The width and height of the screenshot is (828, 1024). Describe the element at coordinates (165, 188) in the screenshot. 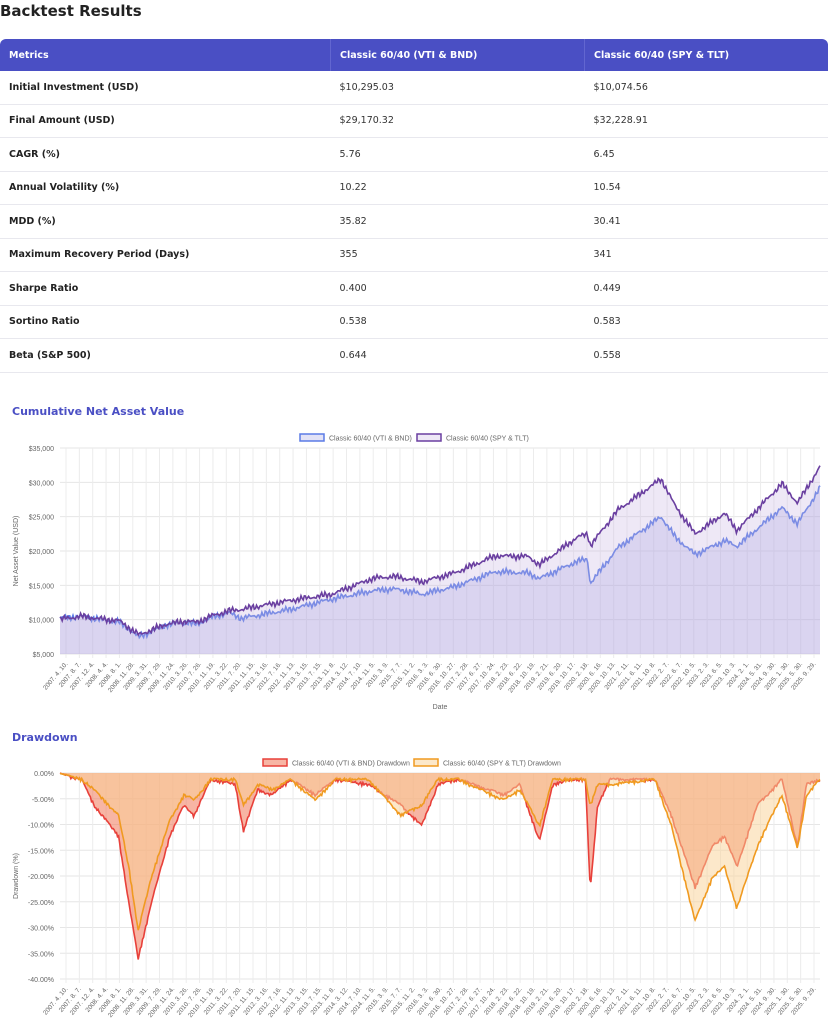

I see `metric-label: Annual Volatility (%)` at that location.